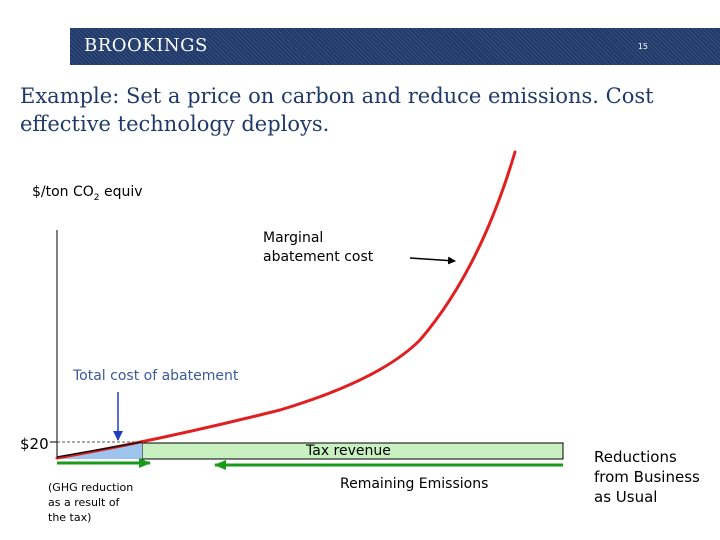 This screenshot has height=540, width=720. Describe the element at coordinates (635, 457) in the screenshot. I see `bau-line-1: Reductions` at that location.